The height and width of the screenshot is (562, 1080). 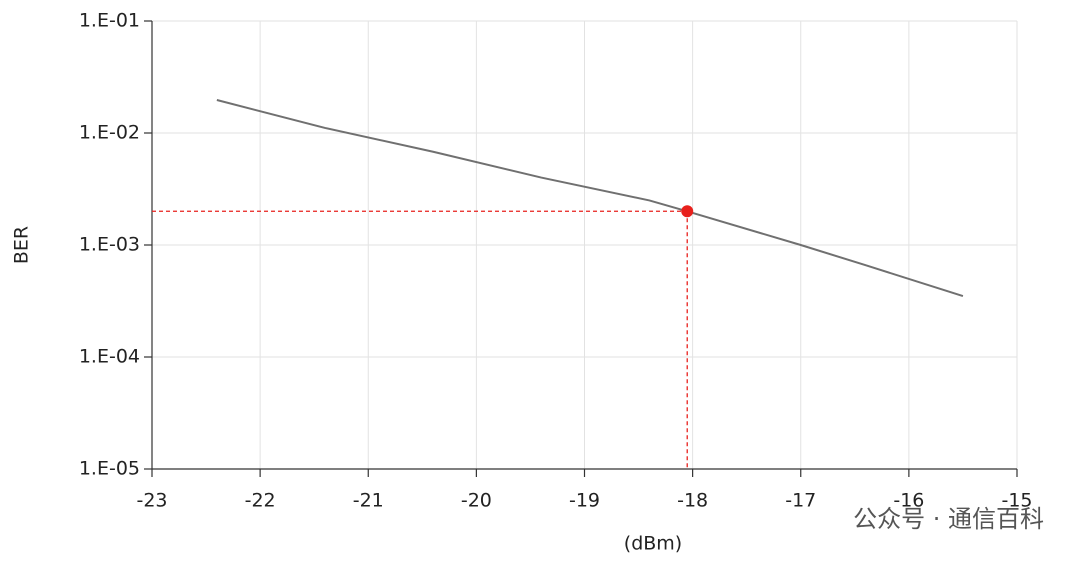 I want to click on y-tick-label: 1.E-01, so click(x=109, y=21).